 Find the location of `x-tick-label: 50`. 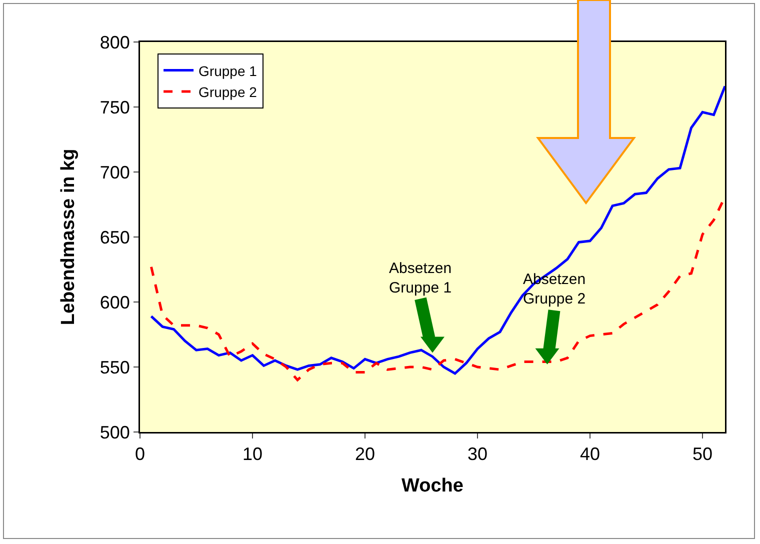

x-tick-label: 50 is located at coordinates (702, 454).